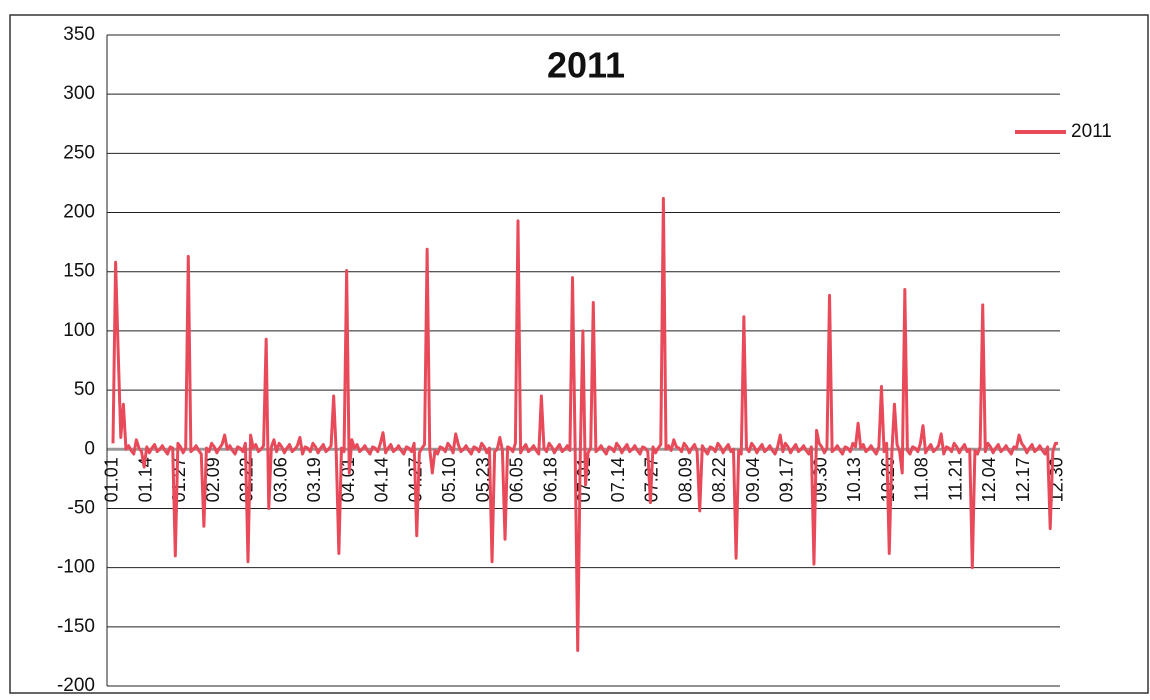 This screenshot has width=1150, height=700. Describe the element at coordinates (1023, 479) in the screenshot. I see `x-tick-label: 12.17` at that location.